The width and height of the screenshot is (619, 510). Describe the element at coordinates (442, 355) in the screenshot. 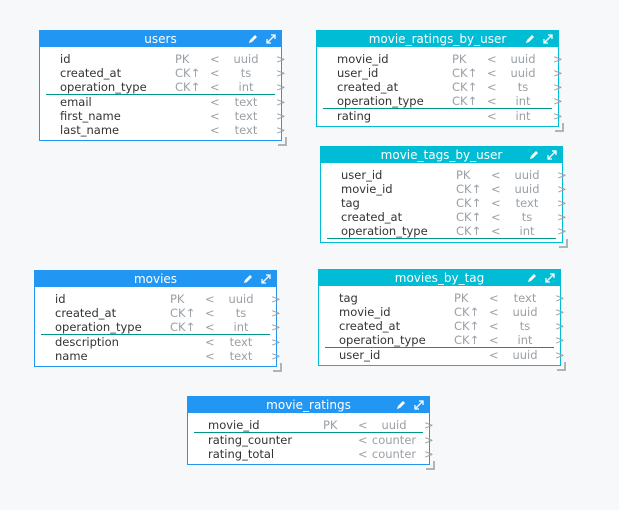

I see `field-row: user_id < uuid >` at that location.